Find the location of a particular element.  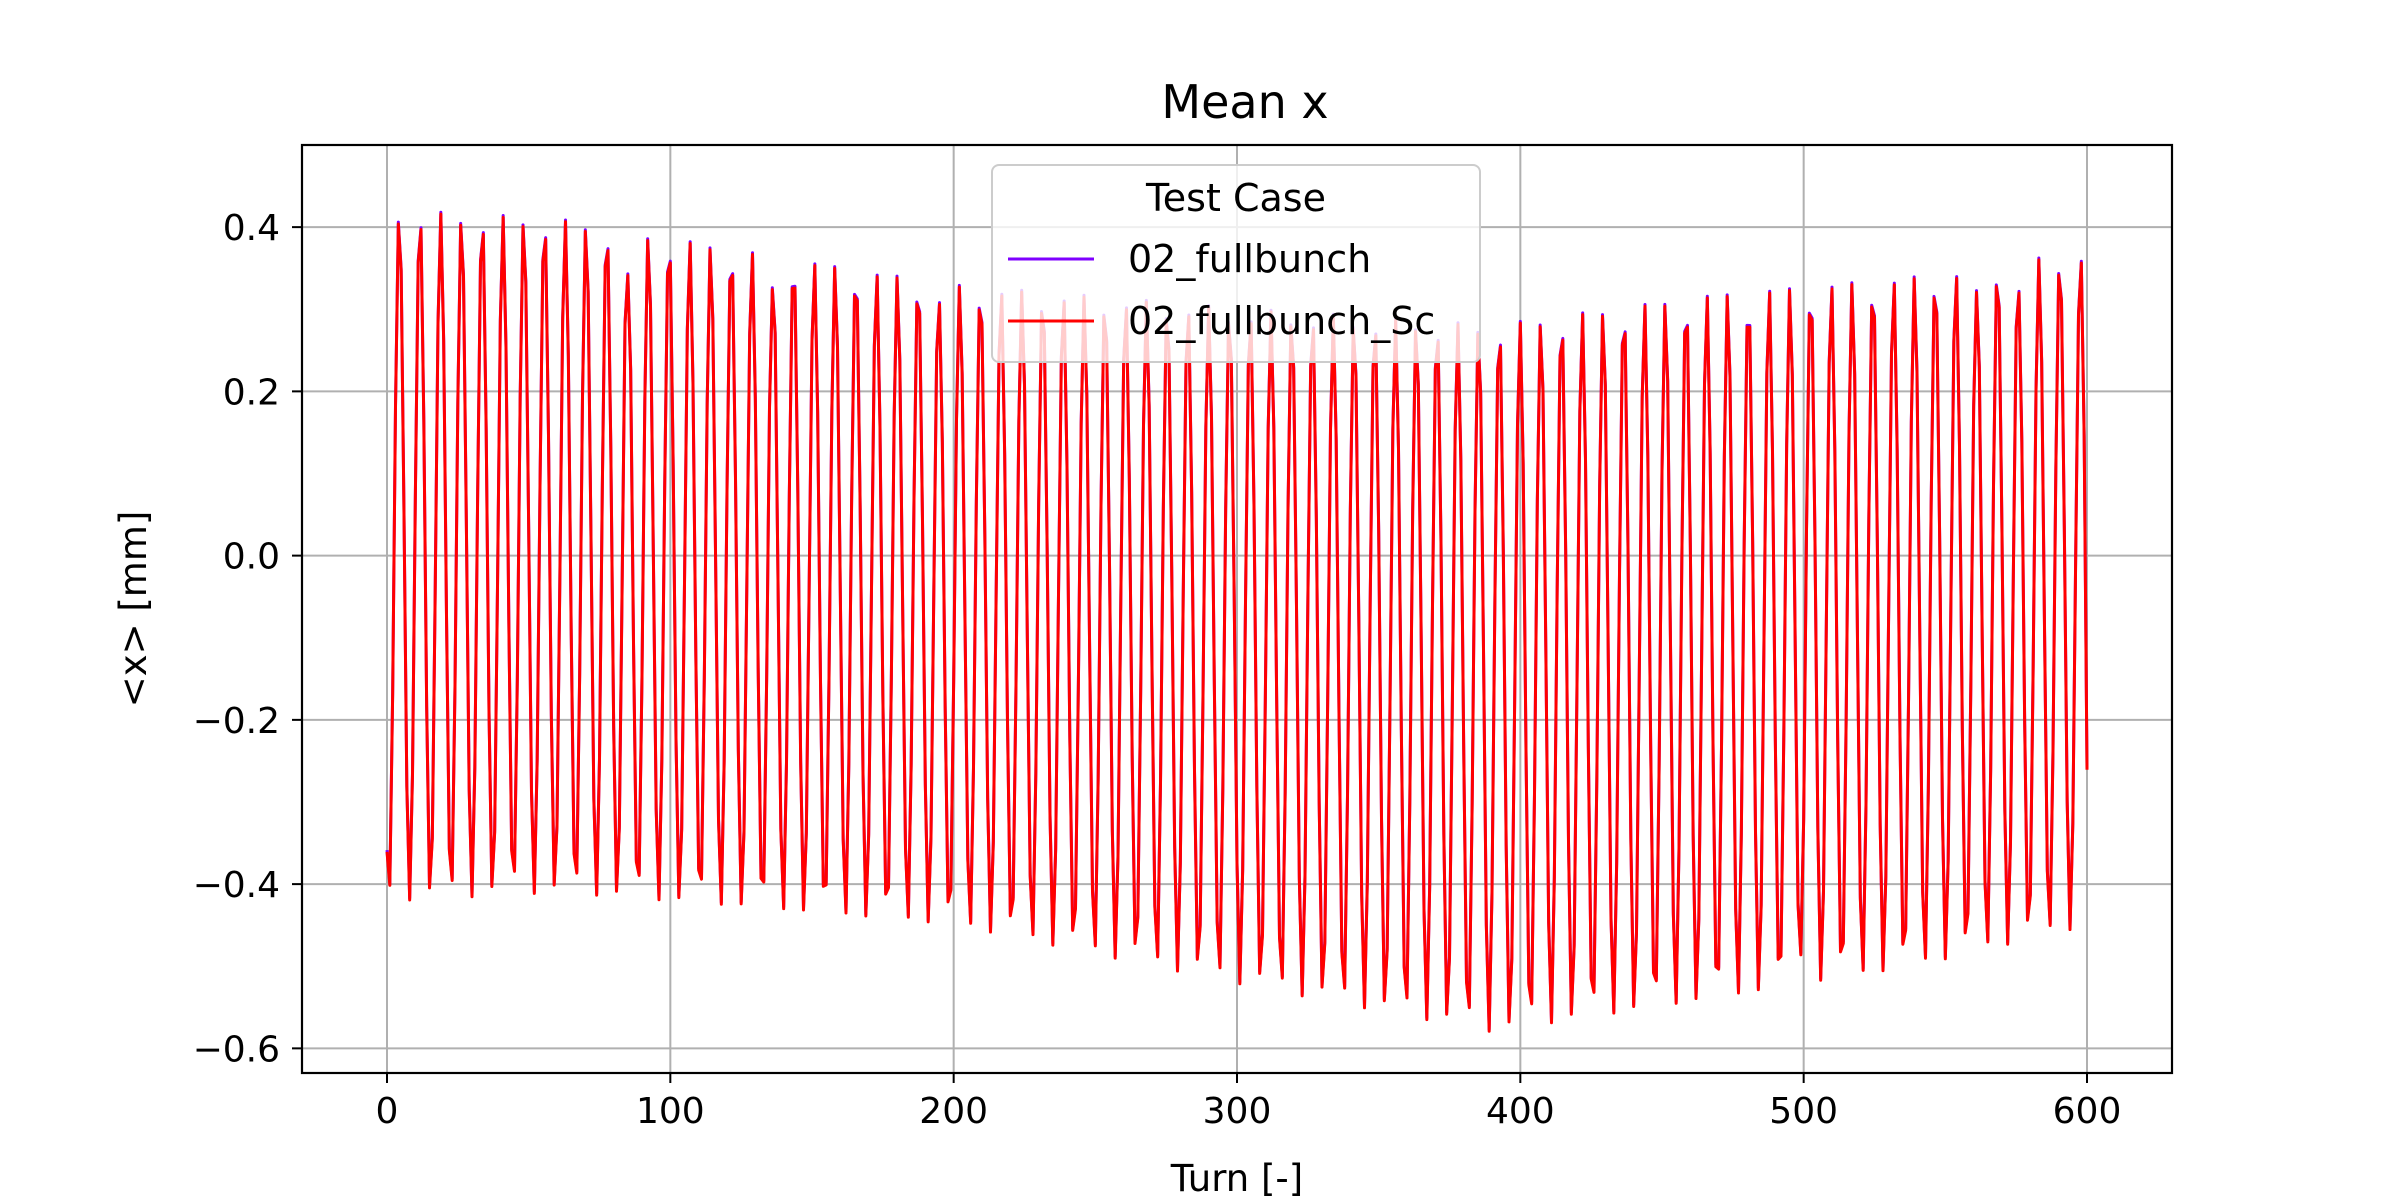

legend-label-02-fullbunch-sc: 02_fullbunch_Sc is located at coordinates (1281, 321).